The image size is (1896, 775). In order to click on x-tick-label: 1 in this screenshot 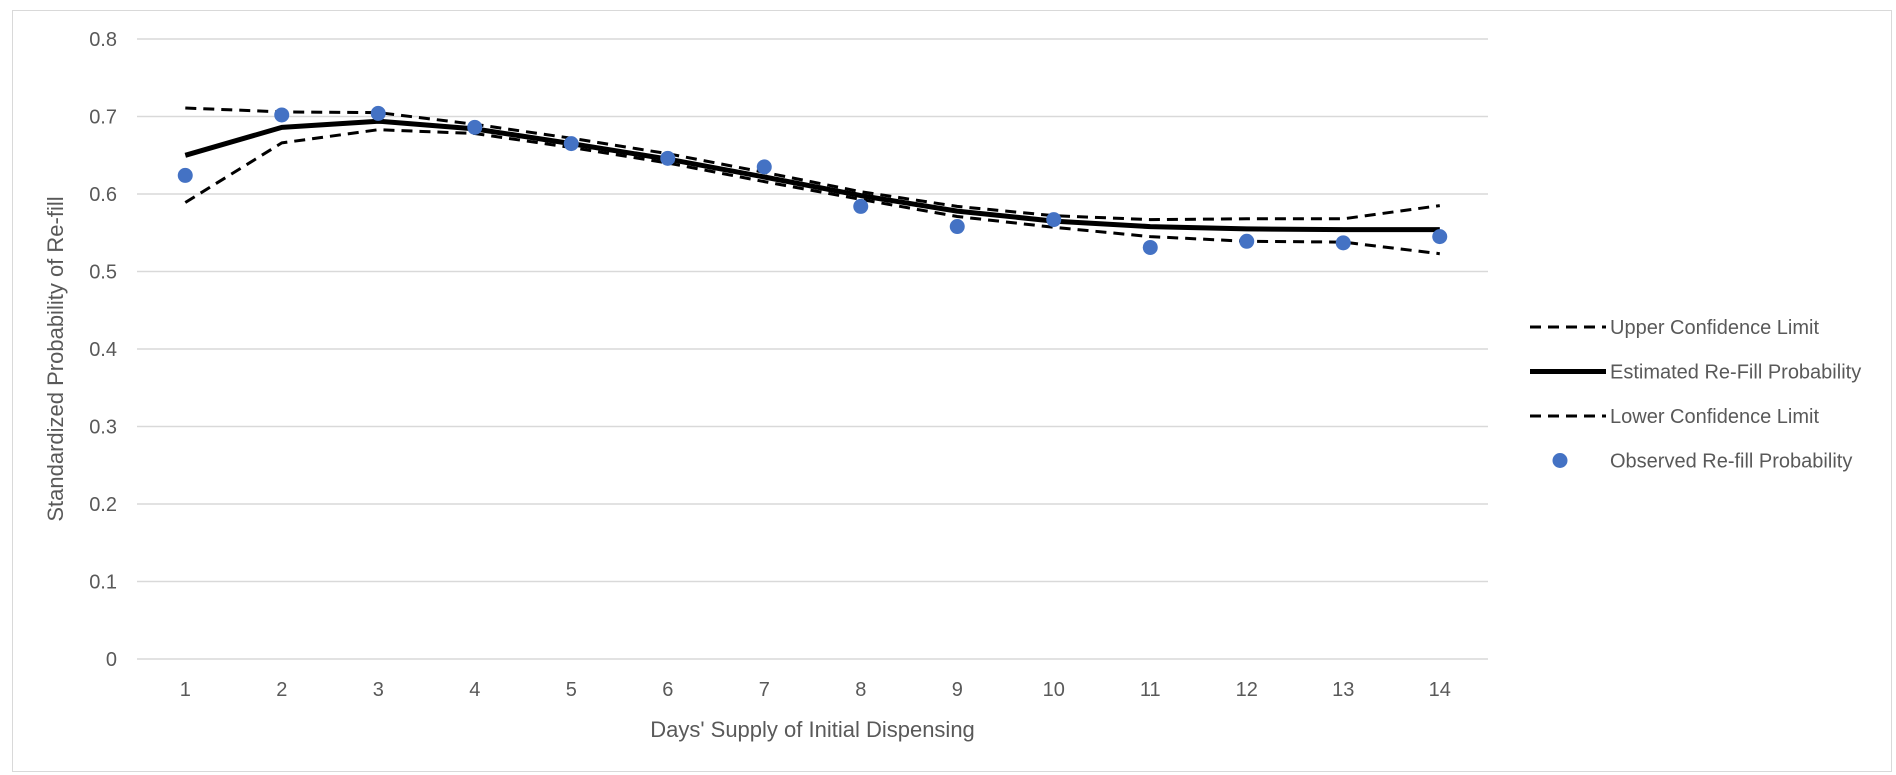, I will do `click(185, 690)`.